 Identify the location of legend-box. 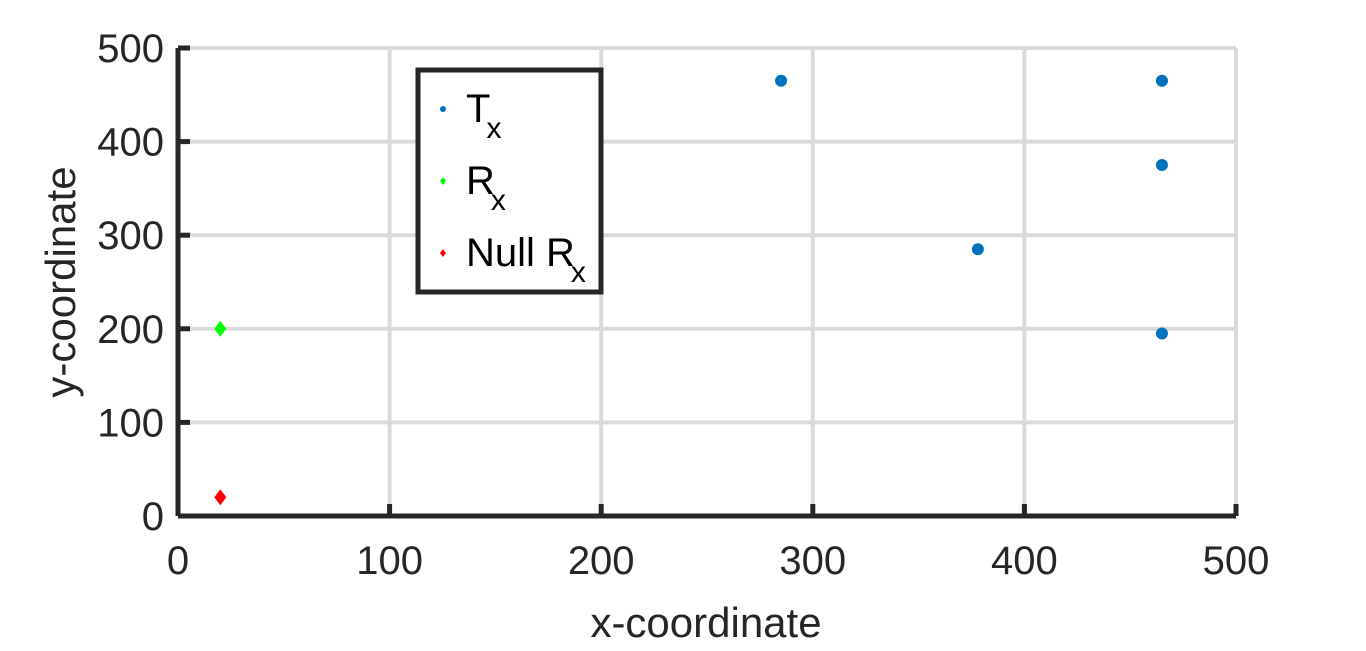
(509, 181).